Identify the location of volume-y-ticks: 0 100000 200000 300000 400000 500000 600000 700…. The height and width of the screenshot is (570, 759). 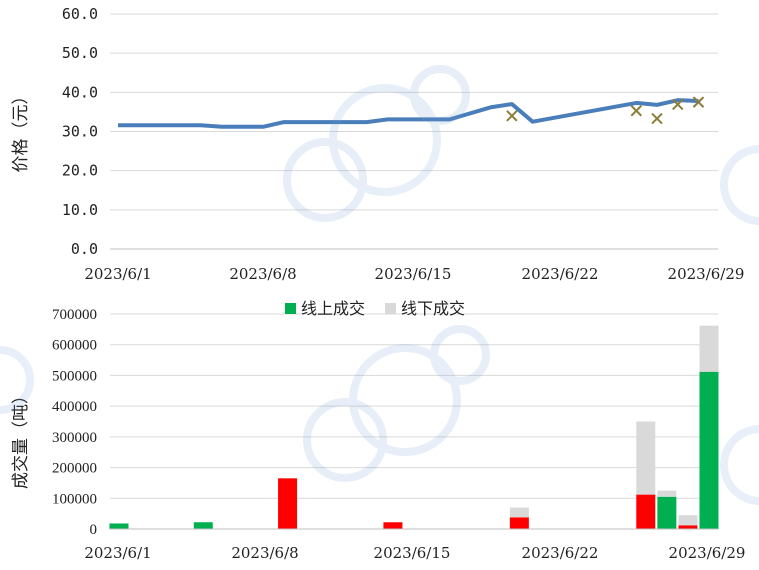
(74, 422).